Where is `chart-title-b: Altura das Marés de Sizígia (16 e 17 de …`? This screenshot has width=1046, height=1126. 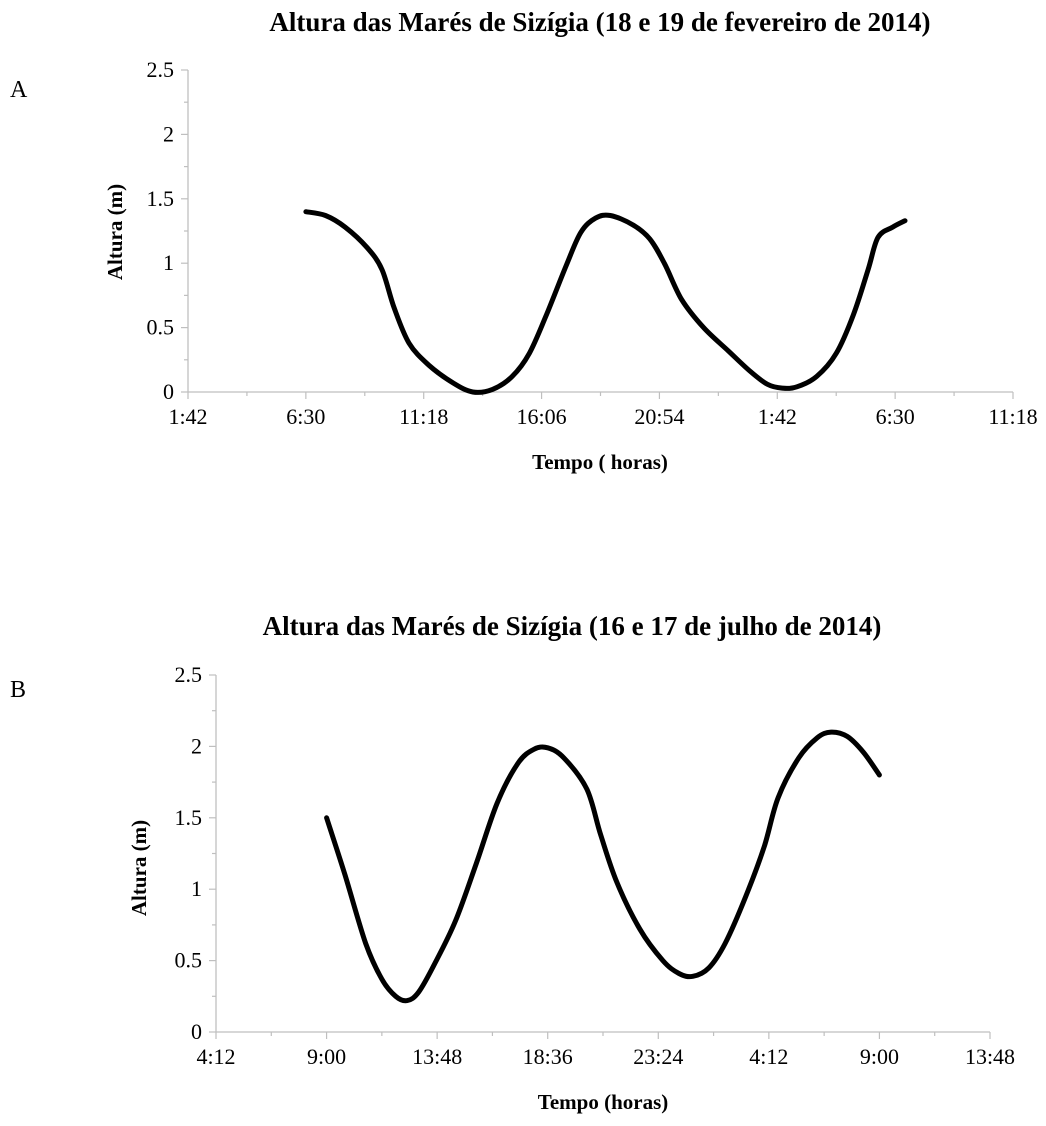
chart-title-b: Altura das Marés de Sizígia (16 e 17 de … is located at coordinates (572, 626).